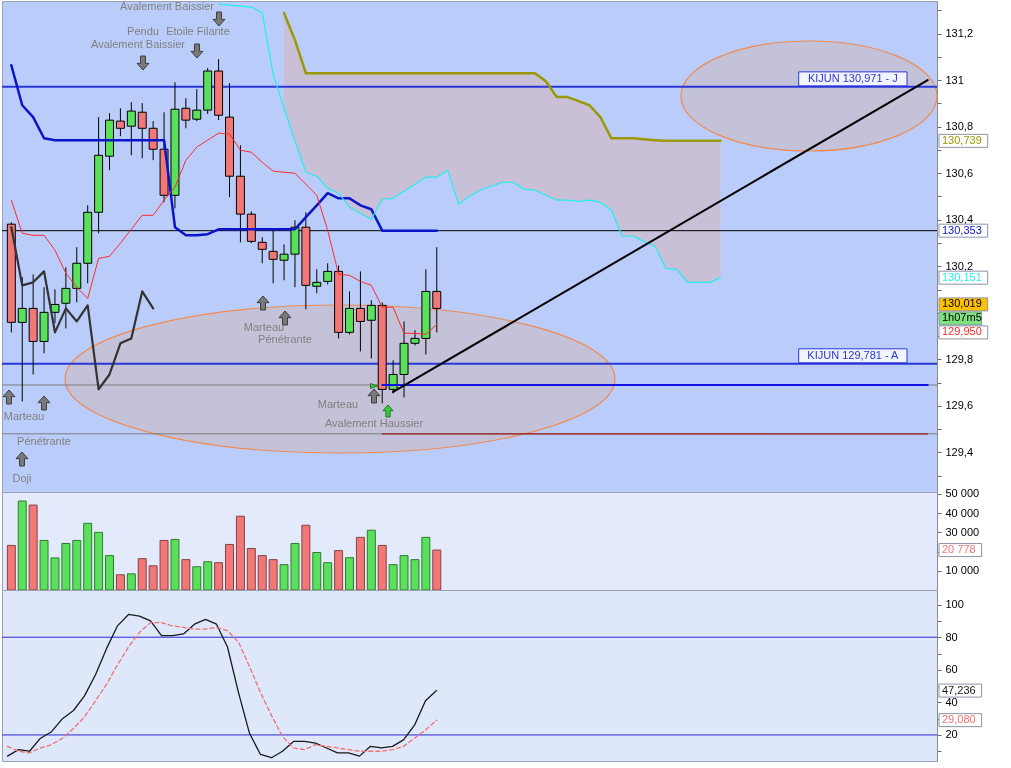 This screenshot has height=768, width=1011. I want to click on text: 129,950, so click(962, 331).